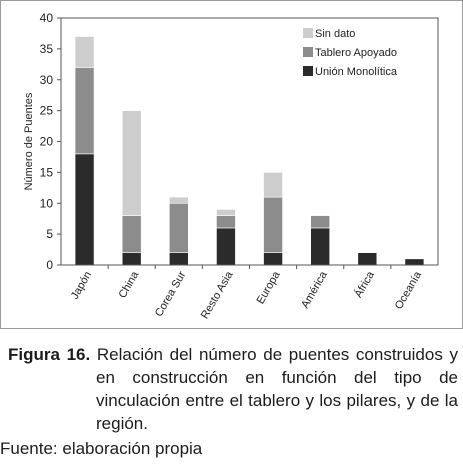 The image size is (463, 465). Describe the element at coordinates (49, 354) in the screenshot. I see `caption-label: Figura 16.` at that location.